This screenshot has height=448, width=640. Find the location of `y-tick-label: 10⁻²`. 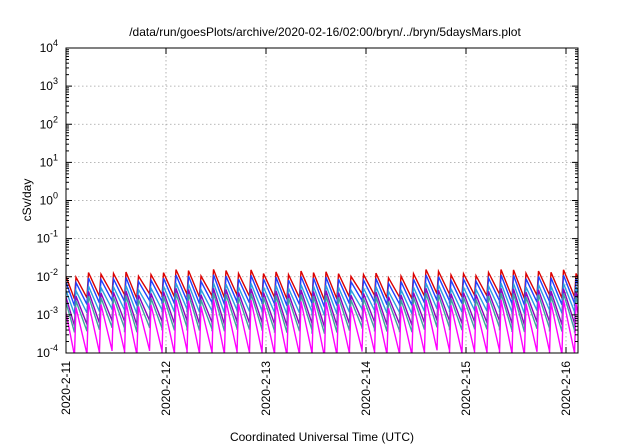

y-tick-label: 10⁻² is located at coordinates (47, 275).